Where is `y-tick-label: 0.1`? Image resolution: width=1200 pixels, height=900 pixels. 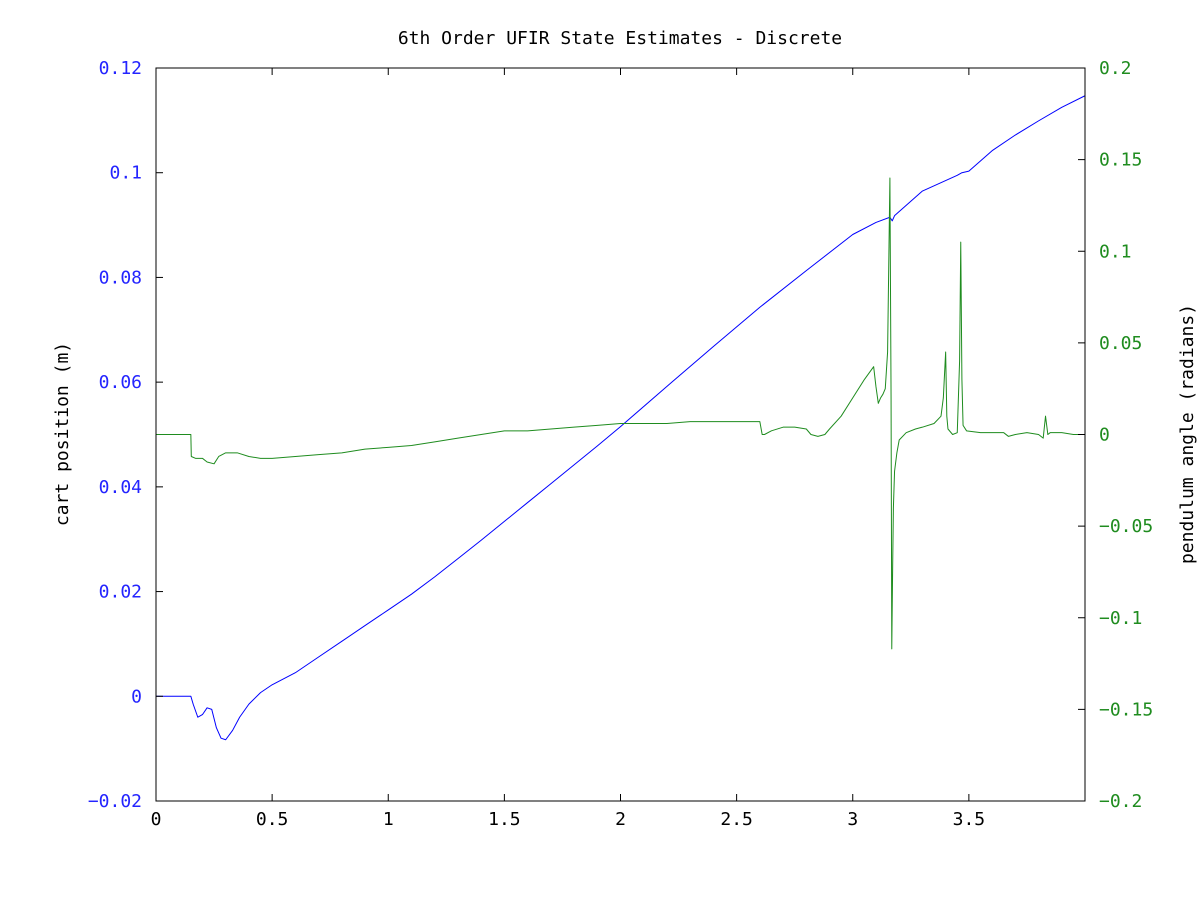
y-tick-label: 0.1 is located at coordinates (125, 173).